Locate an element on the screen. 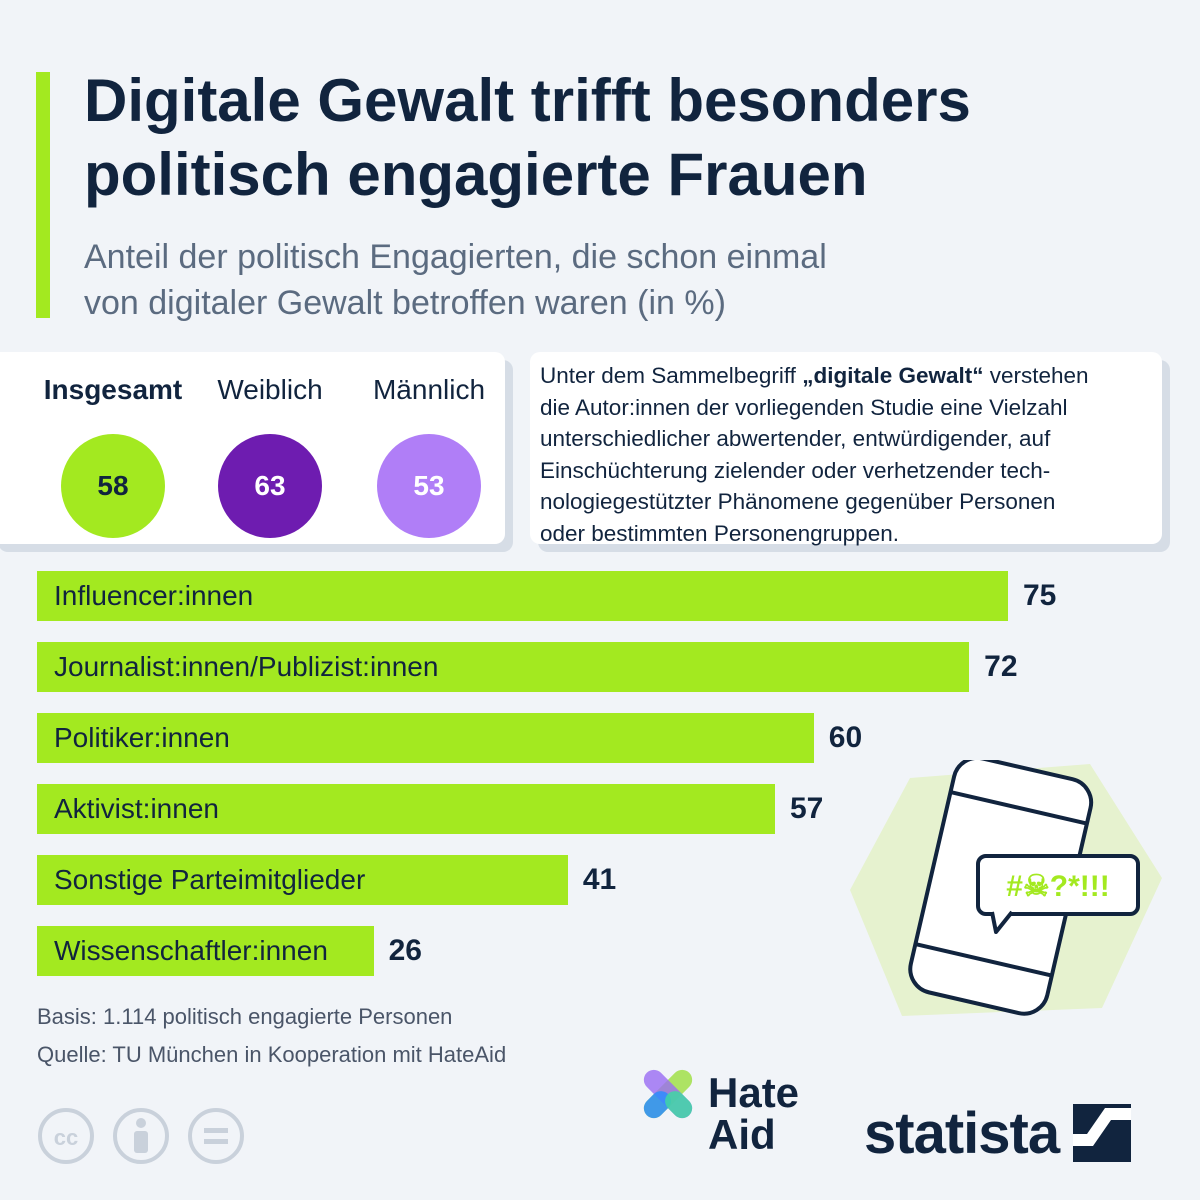 Image resolution: width=1200 pixels, height=1200 pixels. attribution-icon is located at coordinates (141, 1136).